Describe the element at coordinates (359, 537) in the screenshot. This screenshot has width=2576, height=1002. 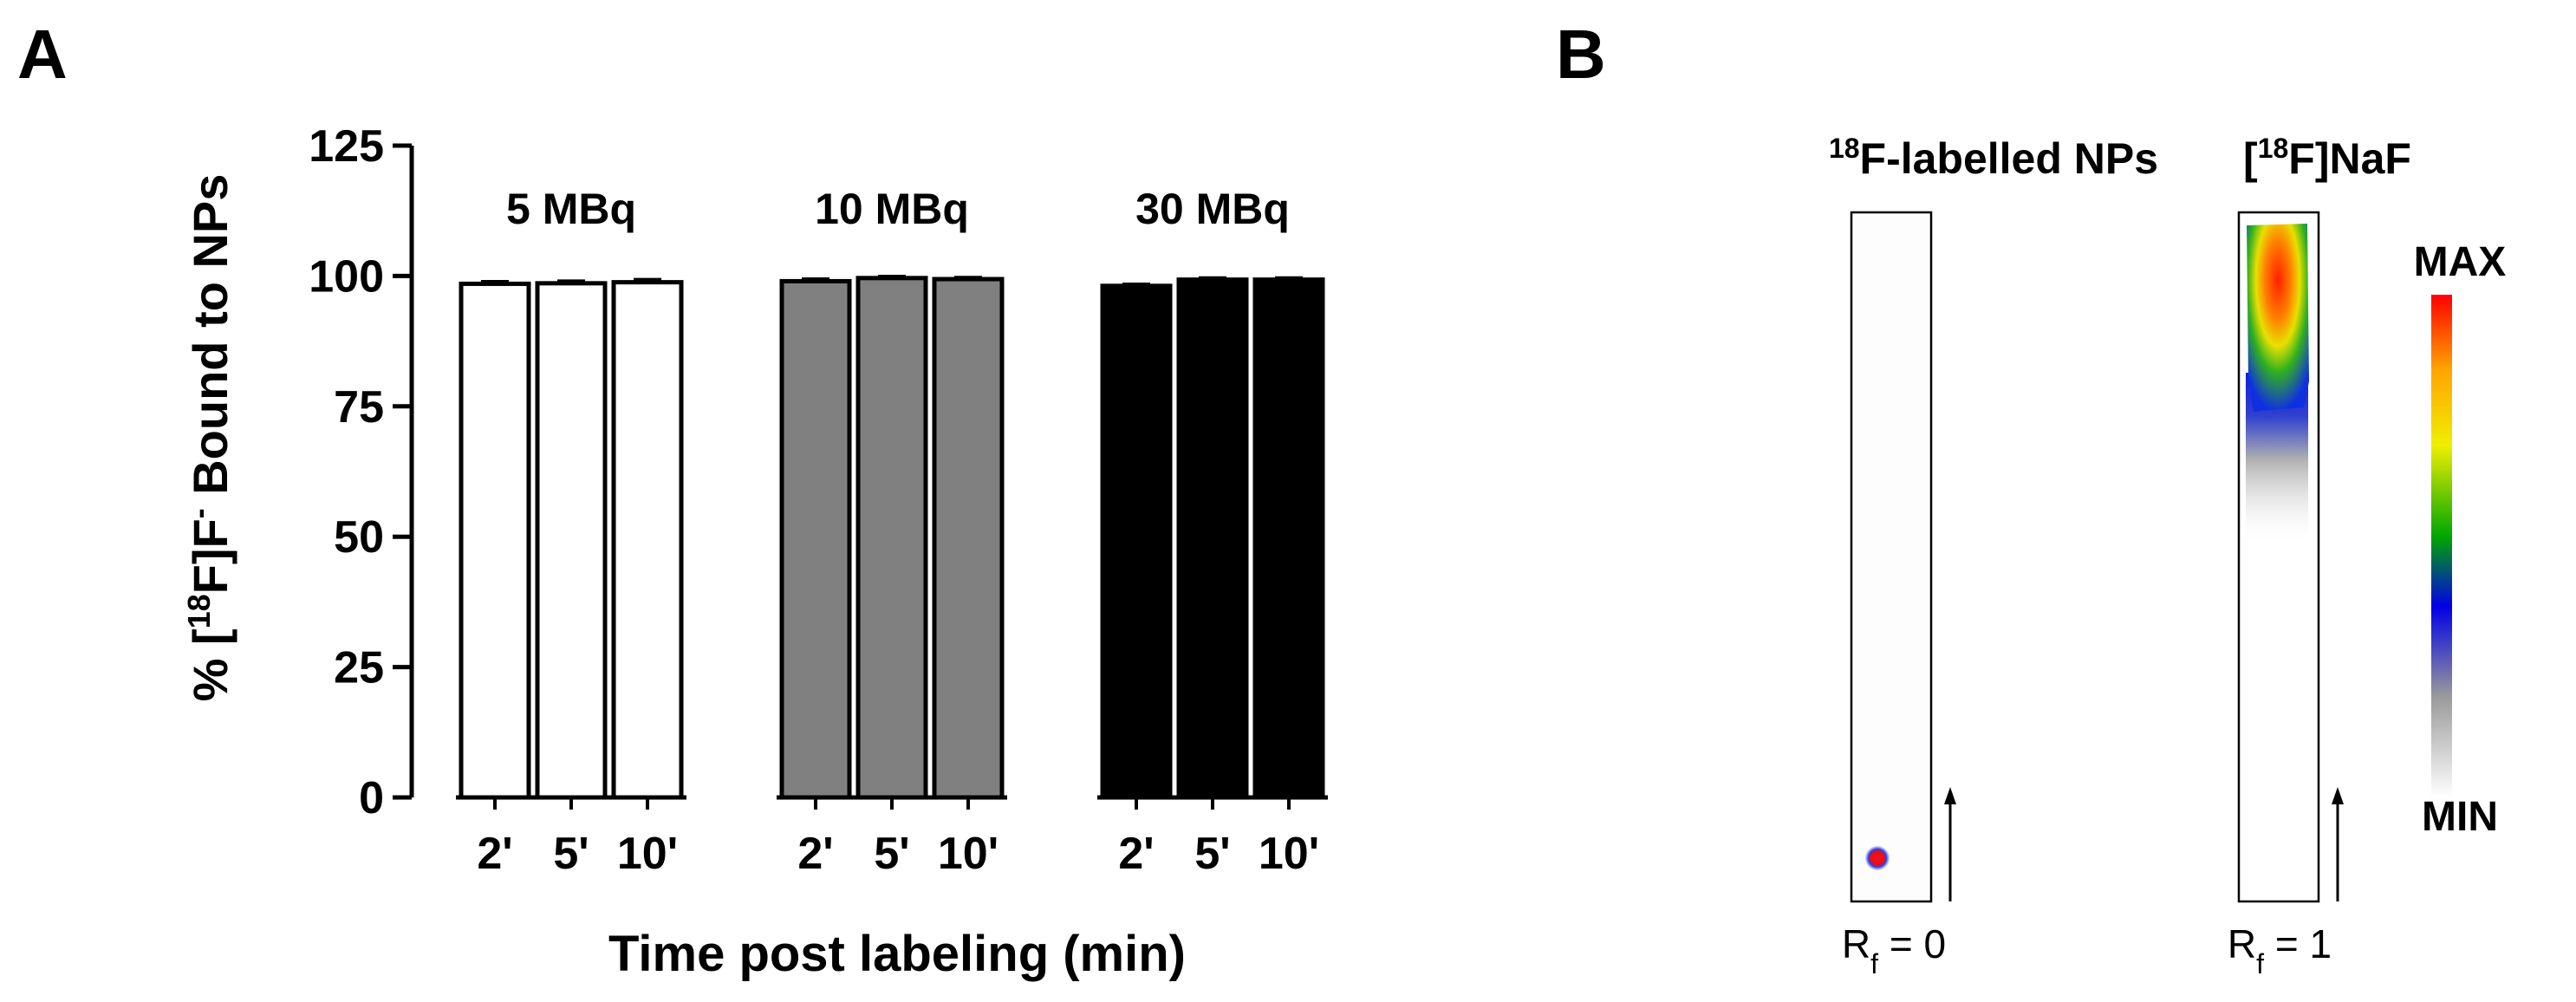
I see `y-tick-label: 50` at that location.